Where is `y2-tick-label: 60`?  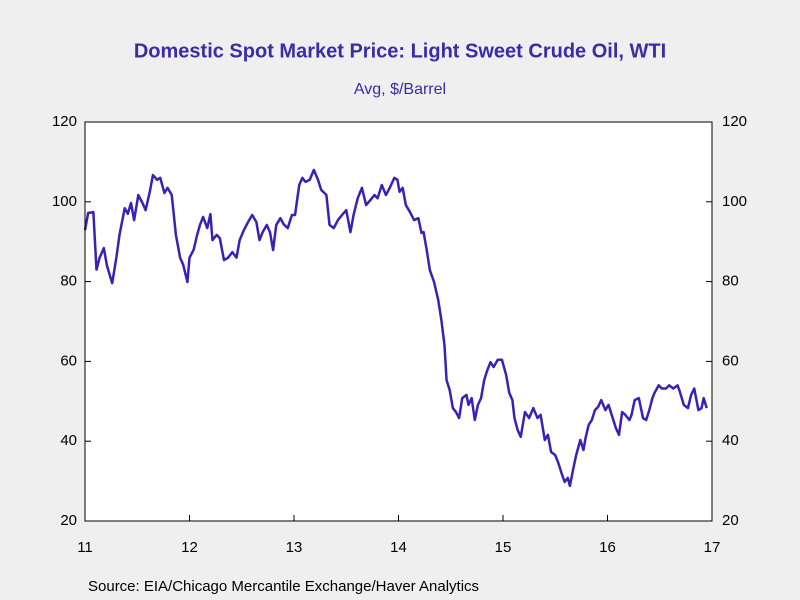 y2-tick-label: 60 is located at coordinates (730, 360).